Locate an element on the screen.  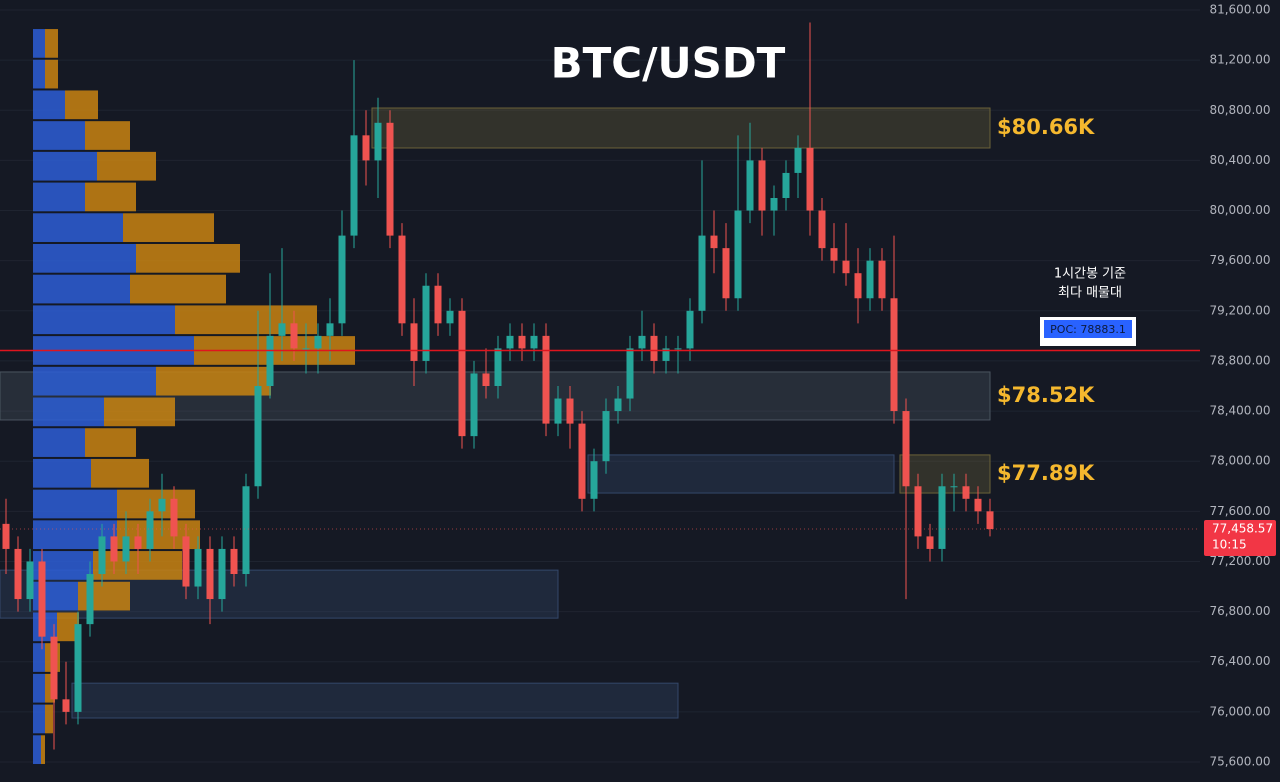
last-price-label: 77,458.57 is located at coordinates (1242, 529).